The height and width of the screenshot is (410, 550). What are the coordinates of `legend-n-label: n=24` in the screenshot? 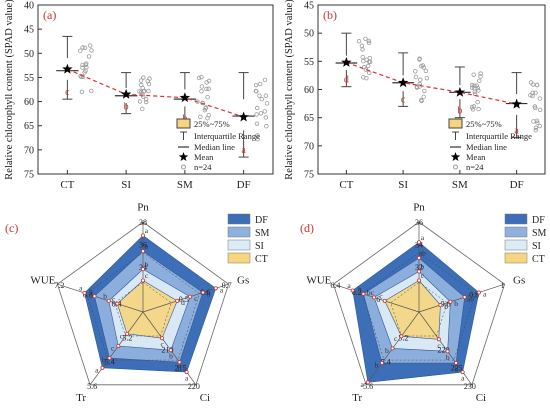 It's located at (203, 167).